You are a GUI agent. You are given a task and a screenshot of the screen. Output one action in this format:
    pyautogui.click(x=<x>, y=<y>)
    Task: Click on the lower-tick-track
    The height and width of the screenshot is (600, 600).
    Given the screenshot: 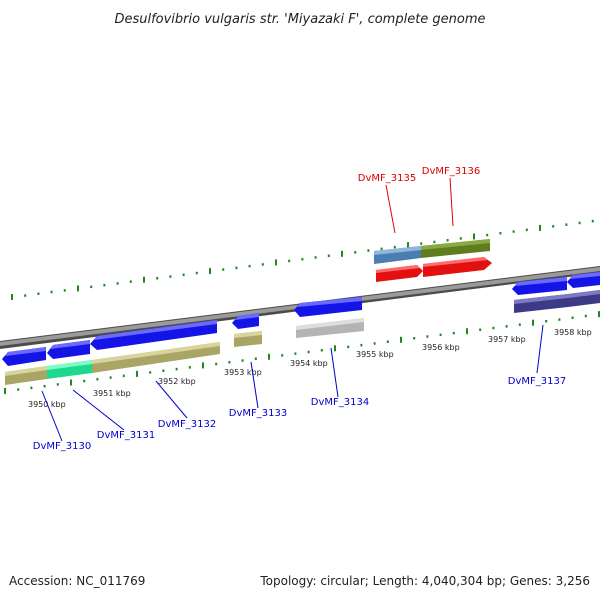 What is the action you would take?
    pyautogui.click(x=302, y=352)
    